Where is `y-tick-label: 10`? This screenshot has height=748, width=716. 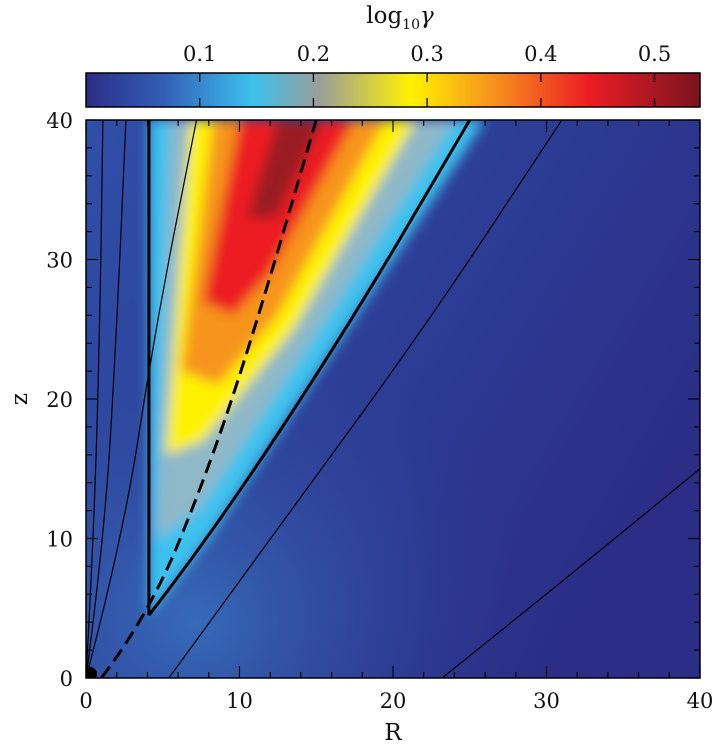 y-tick-label: 10 is located at coordinates (59, 540).